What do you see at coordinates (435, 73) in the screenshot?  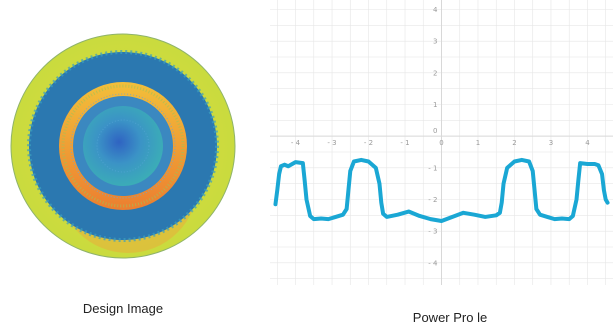 I see `y-tick-label: 2` at bounding box center [435, 73].